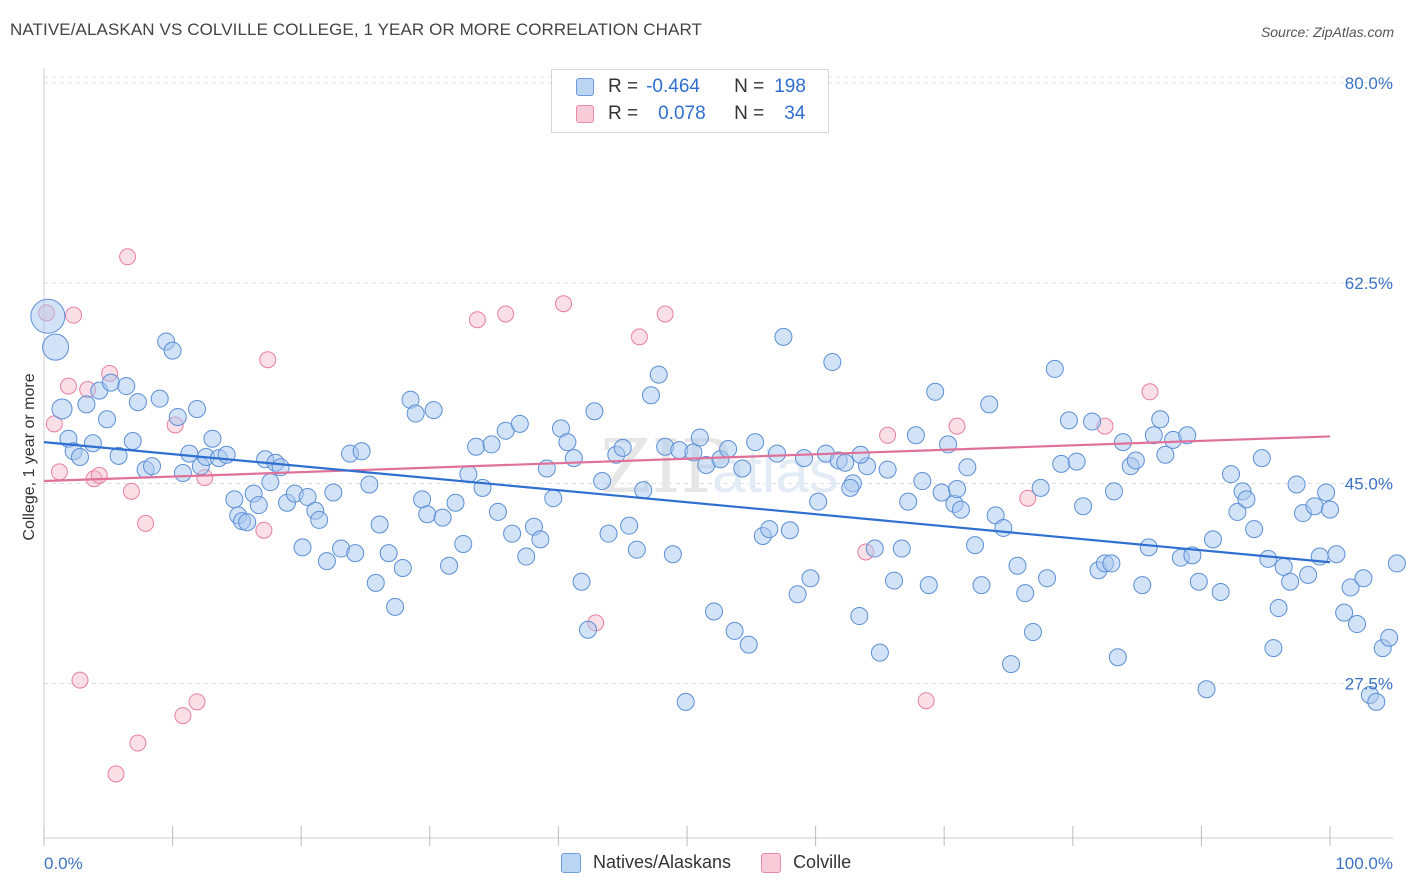  What do you see at coordinates (571, 862) in the screenshot?
I see `natives-legend-swatch` at bounding box center [571, 862].